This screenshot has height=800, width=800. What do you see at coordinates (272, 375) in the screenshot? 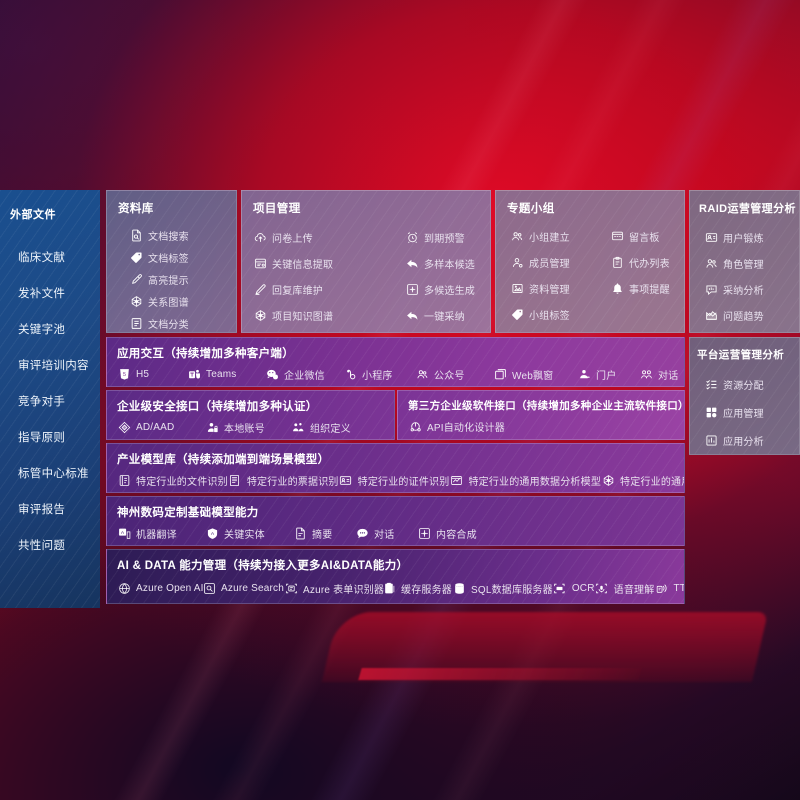
I see `wechat-work-icon` at bounding box center [272, 375].